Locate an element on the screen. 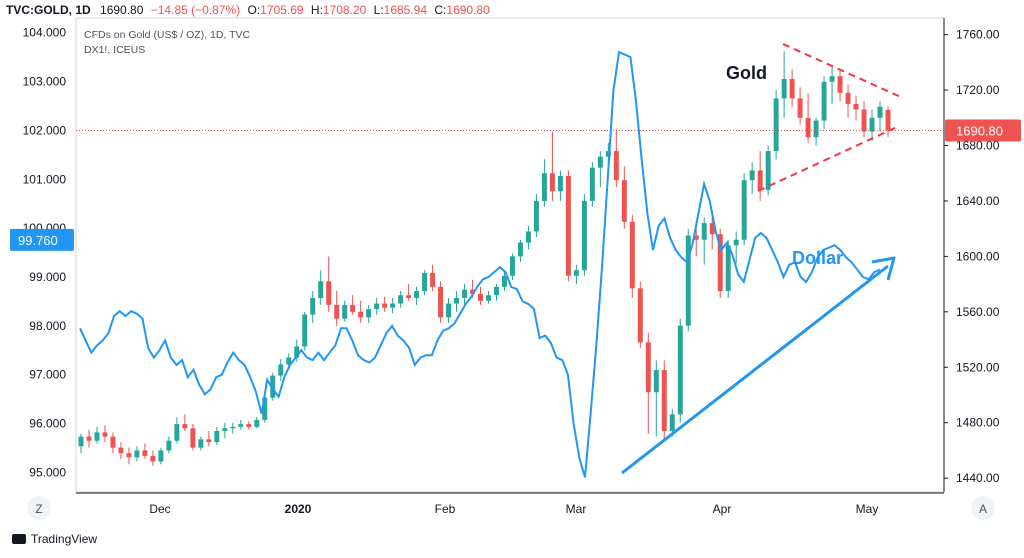  right-axis-tick: 1440.00 is located at coordinates (978, 478).